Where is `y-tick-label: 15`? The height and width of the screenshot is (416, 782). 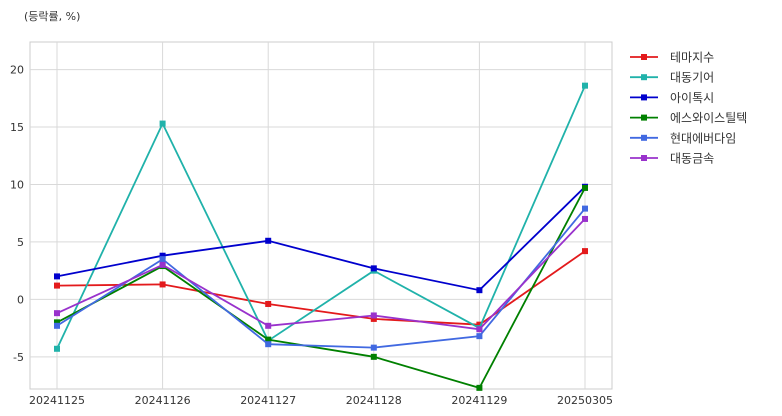
y-tick-label: 15 is located at coordinates (17, 127).